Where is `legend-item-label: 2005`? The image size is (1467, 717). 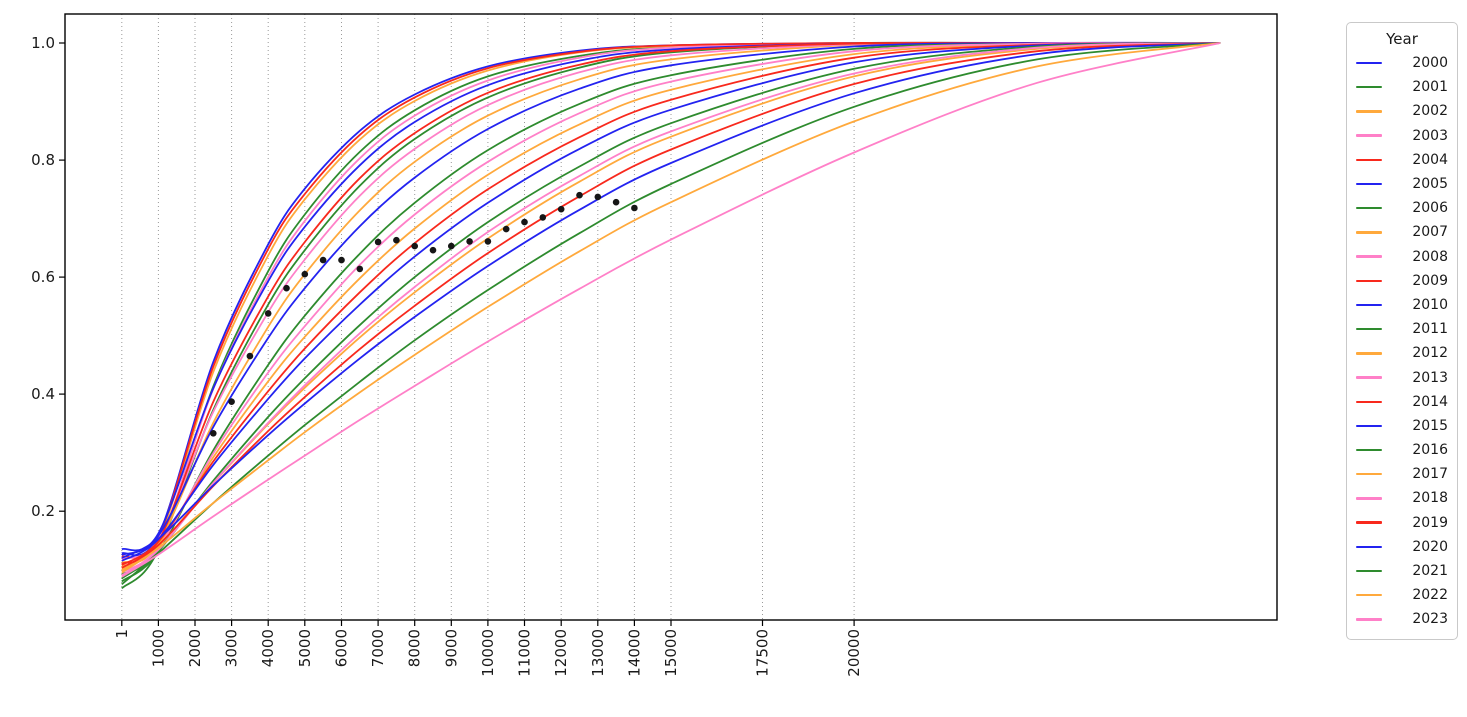
legend-item-label: 2005 is located at coordinates (1430, 184).